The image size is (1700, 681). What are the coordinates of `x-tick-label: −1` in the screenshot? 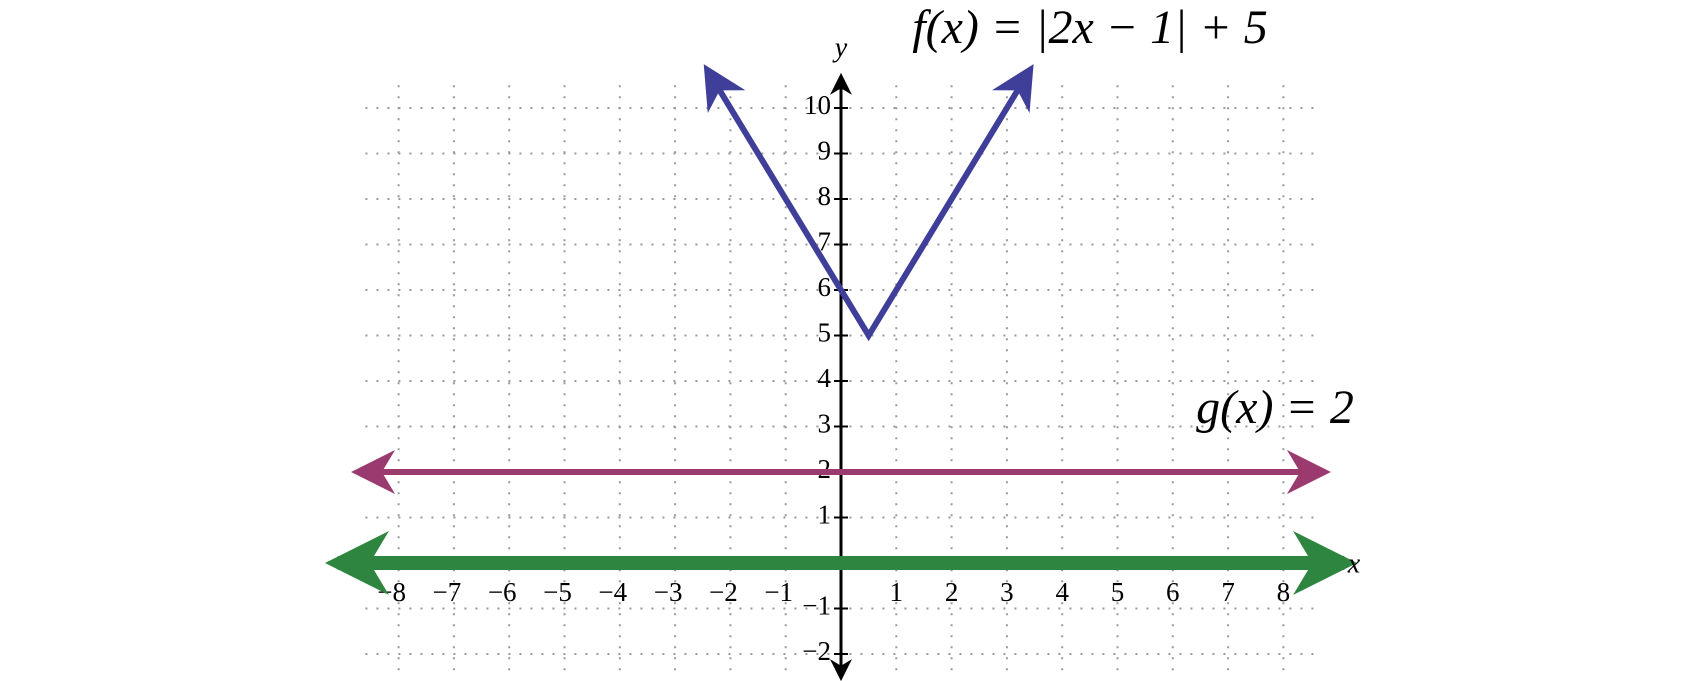 It's located at (778, 592).